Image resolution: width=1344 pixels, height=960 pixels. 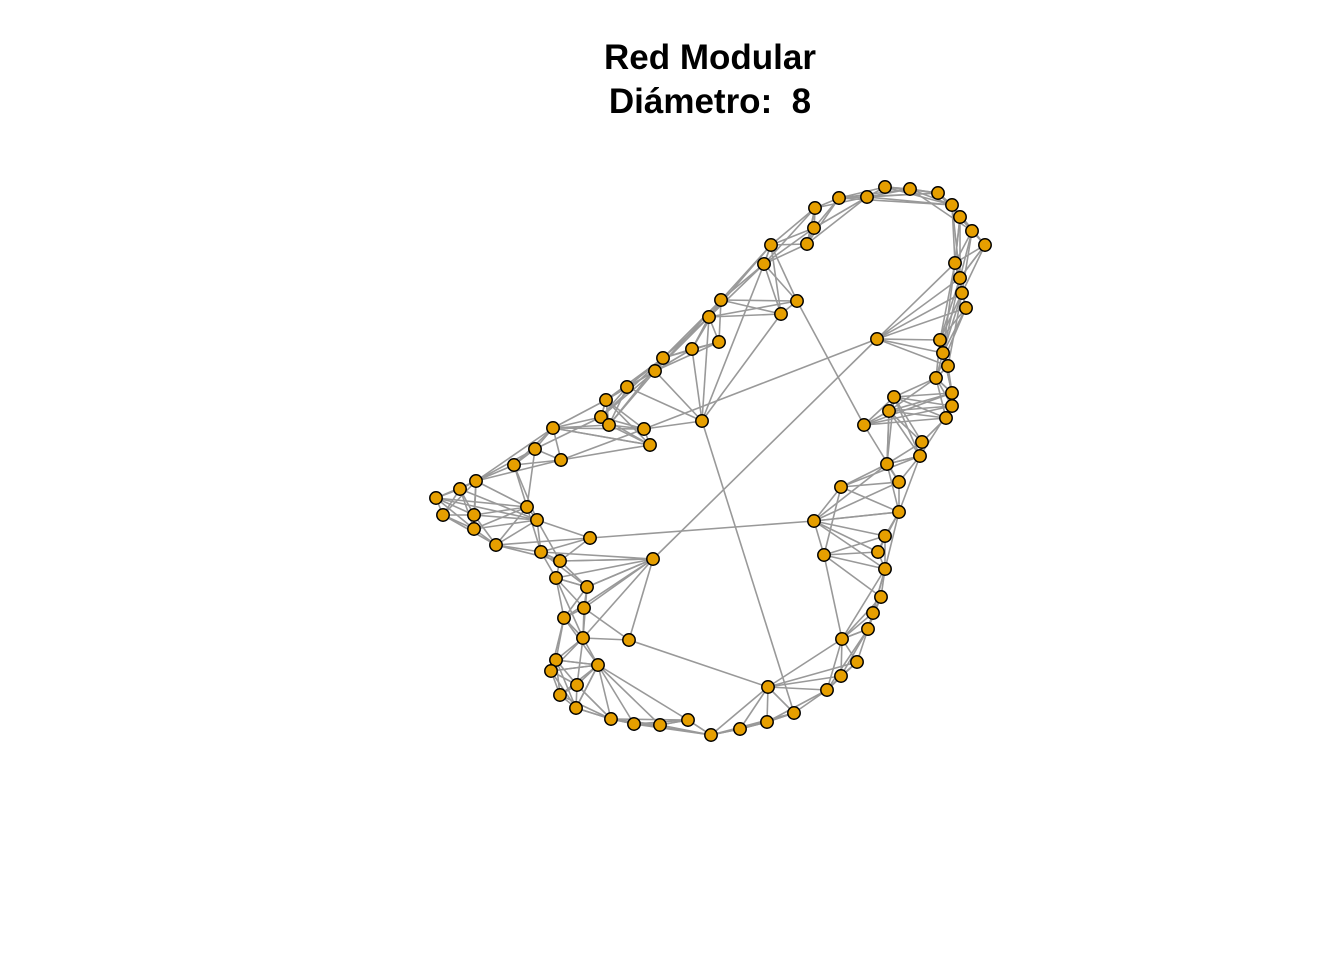 I want to click on plot-title: Red Modular Diámetro: 8, so click(x=672, y=80).